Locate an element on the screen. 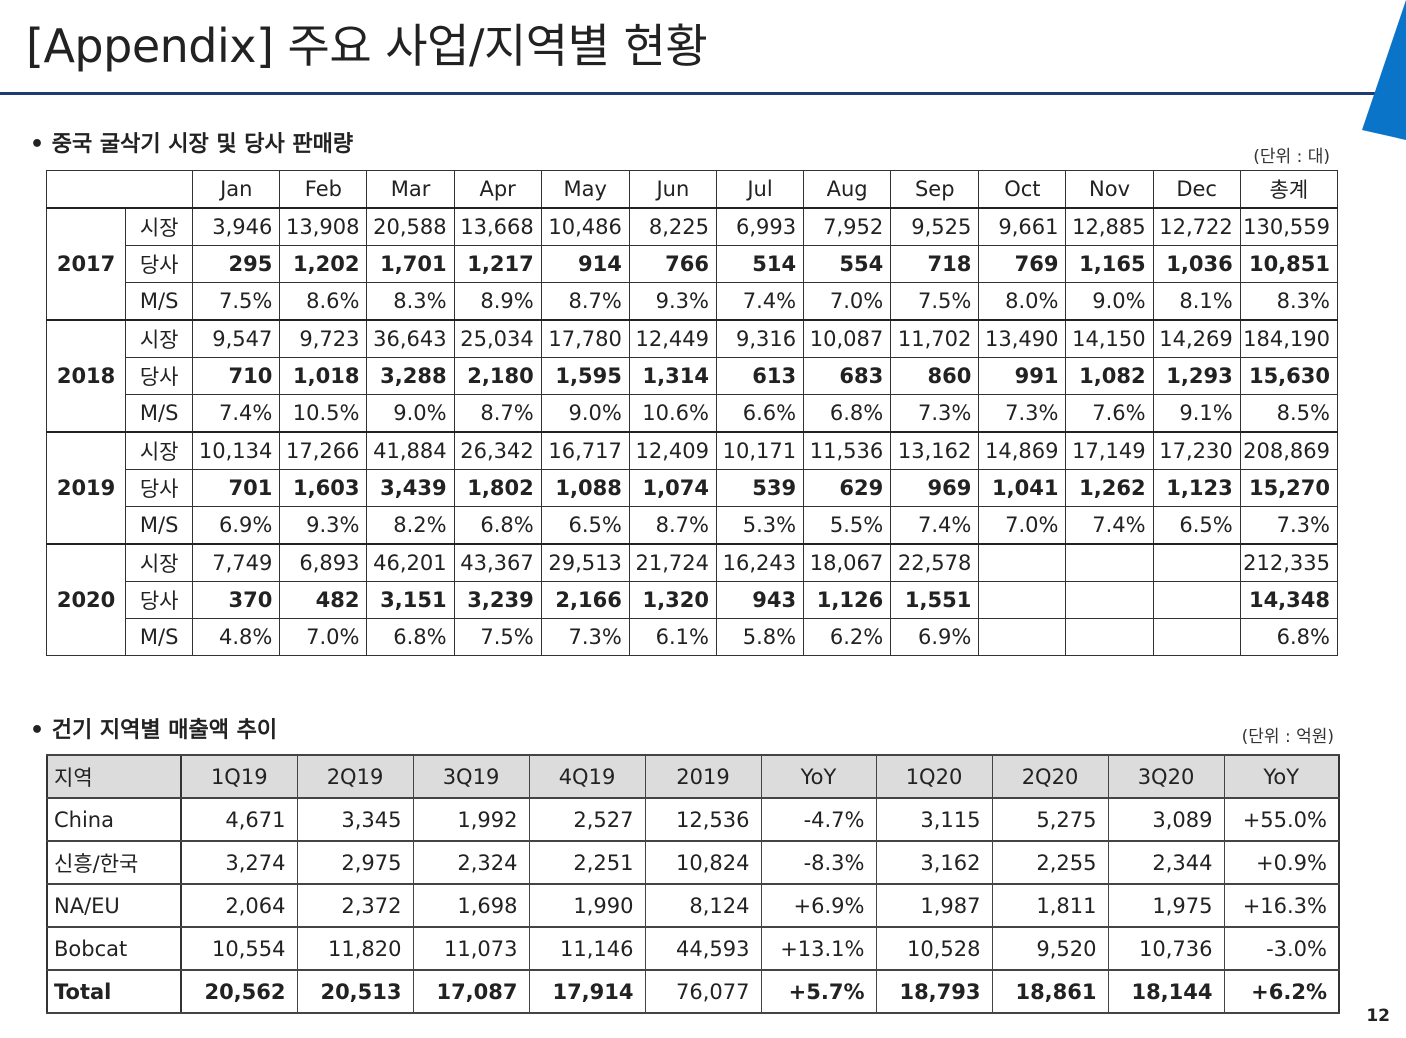 The image size is (1406, 1038). total-cell: 15,630 is located at coordinates (1289, 376).